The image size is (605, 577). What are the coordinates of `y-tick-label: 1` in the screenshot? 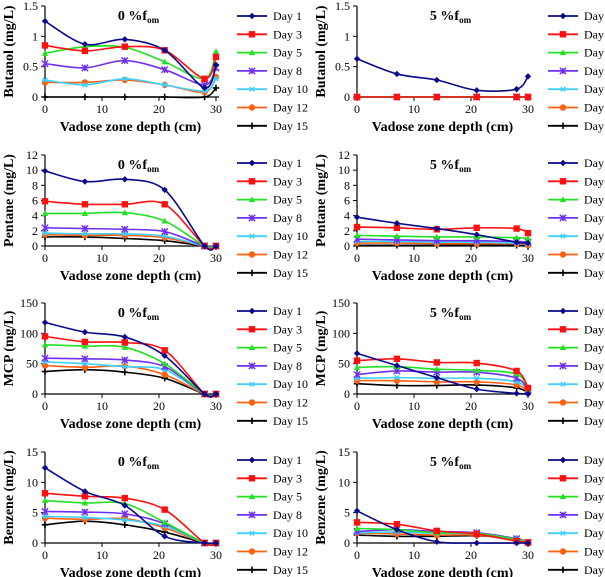 It's located at (347, 36).